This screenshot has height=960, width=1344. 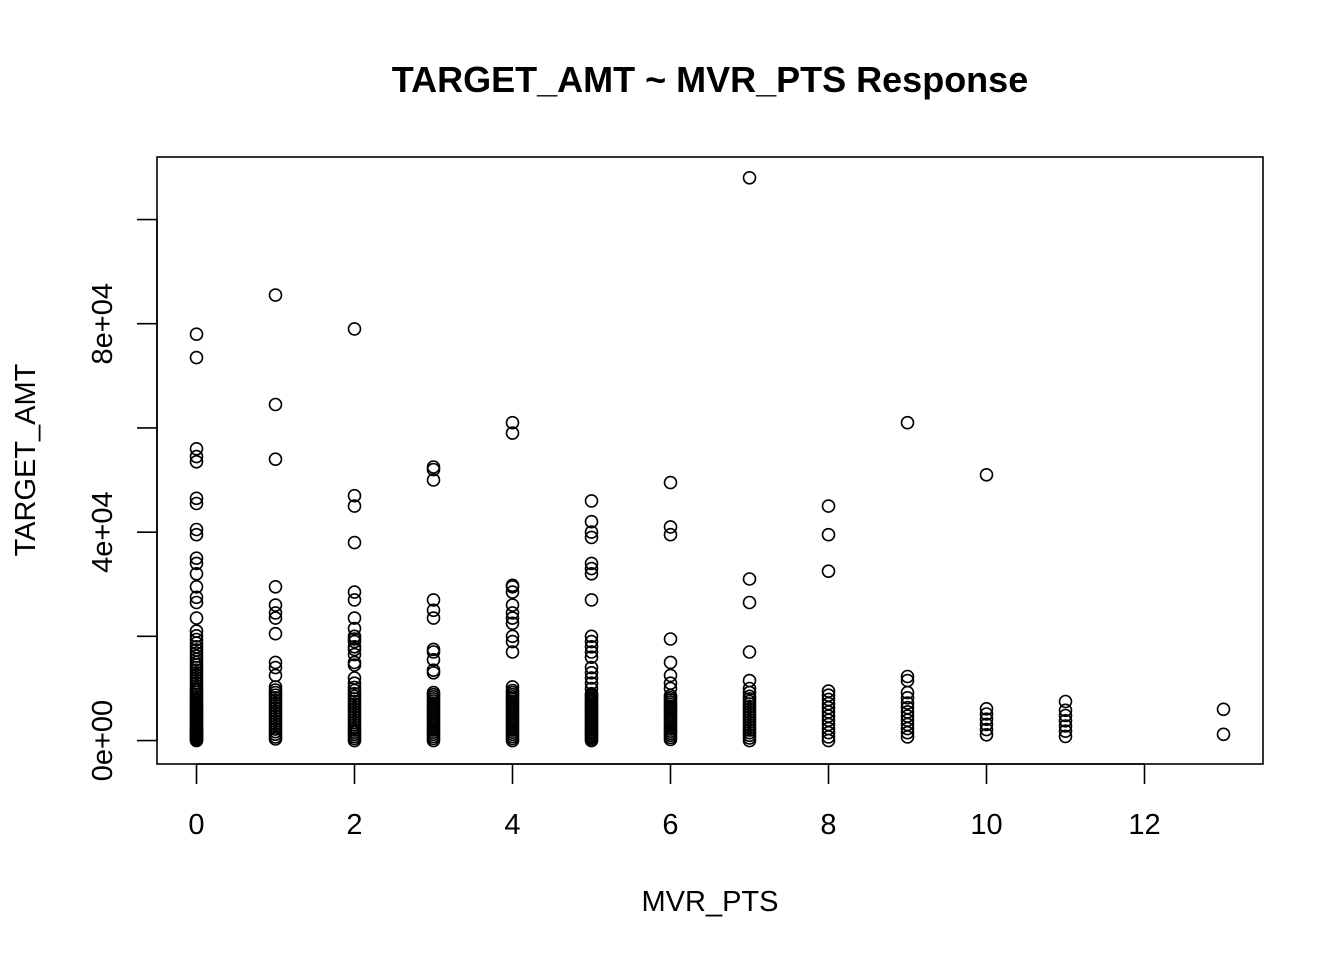 What do you see at coordinates (670, 825) in the screenshot?
I see `x-tick-label: 6` at bounding box center [670, 825].